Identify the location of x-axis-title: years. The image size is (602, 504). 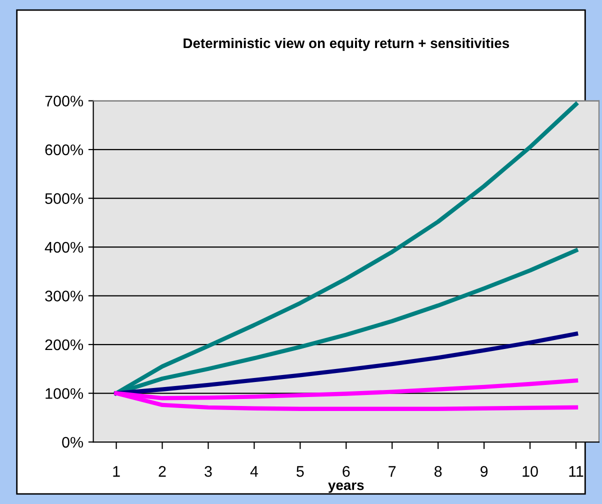
(346, 487).